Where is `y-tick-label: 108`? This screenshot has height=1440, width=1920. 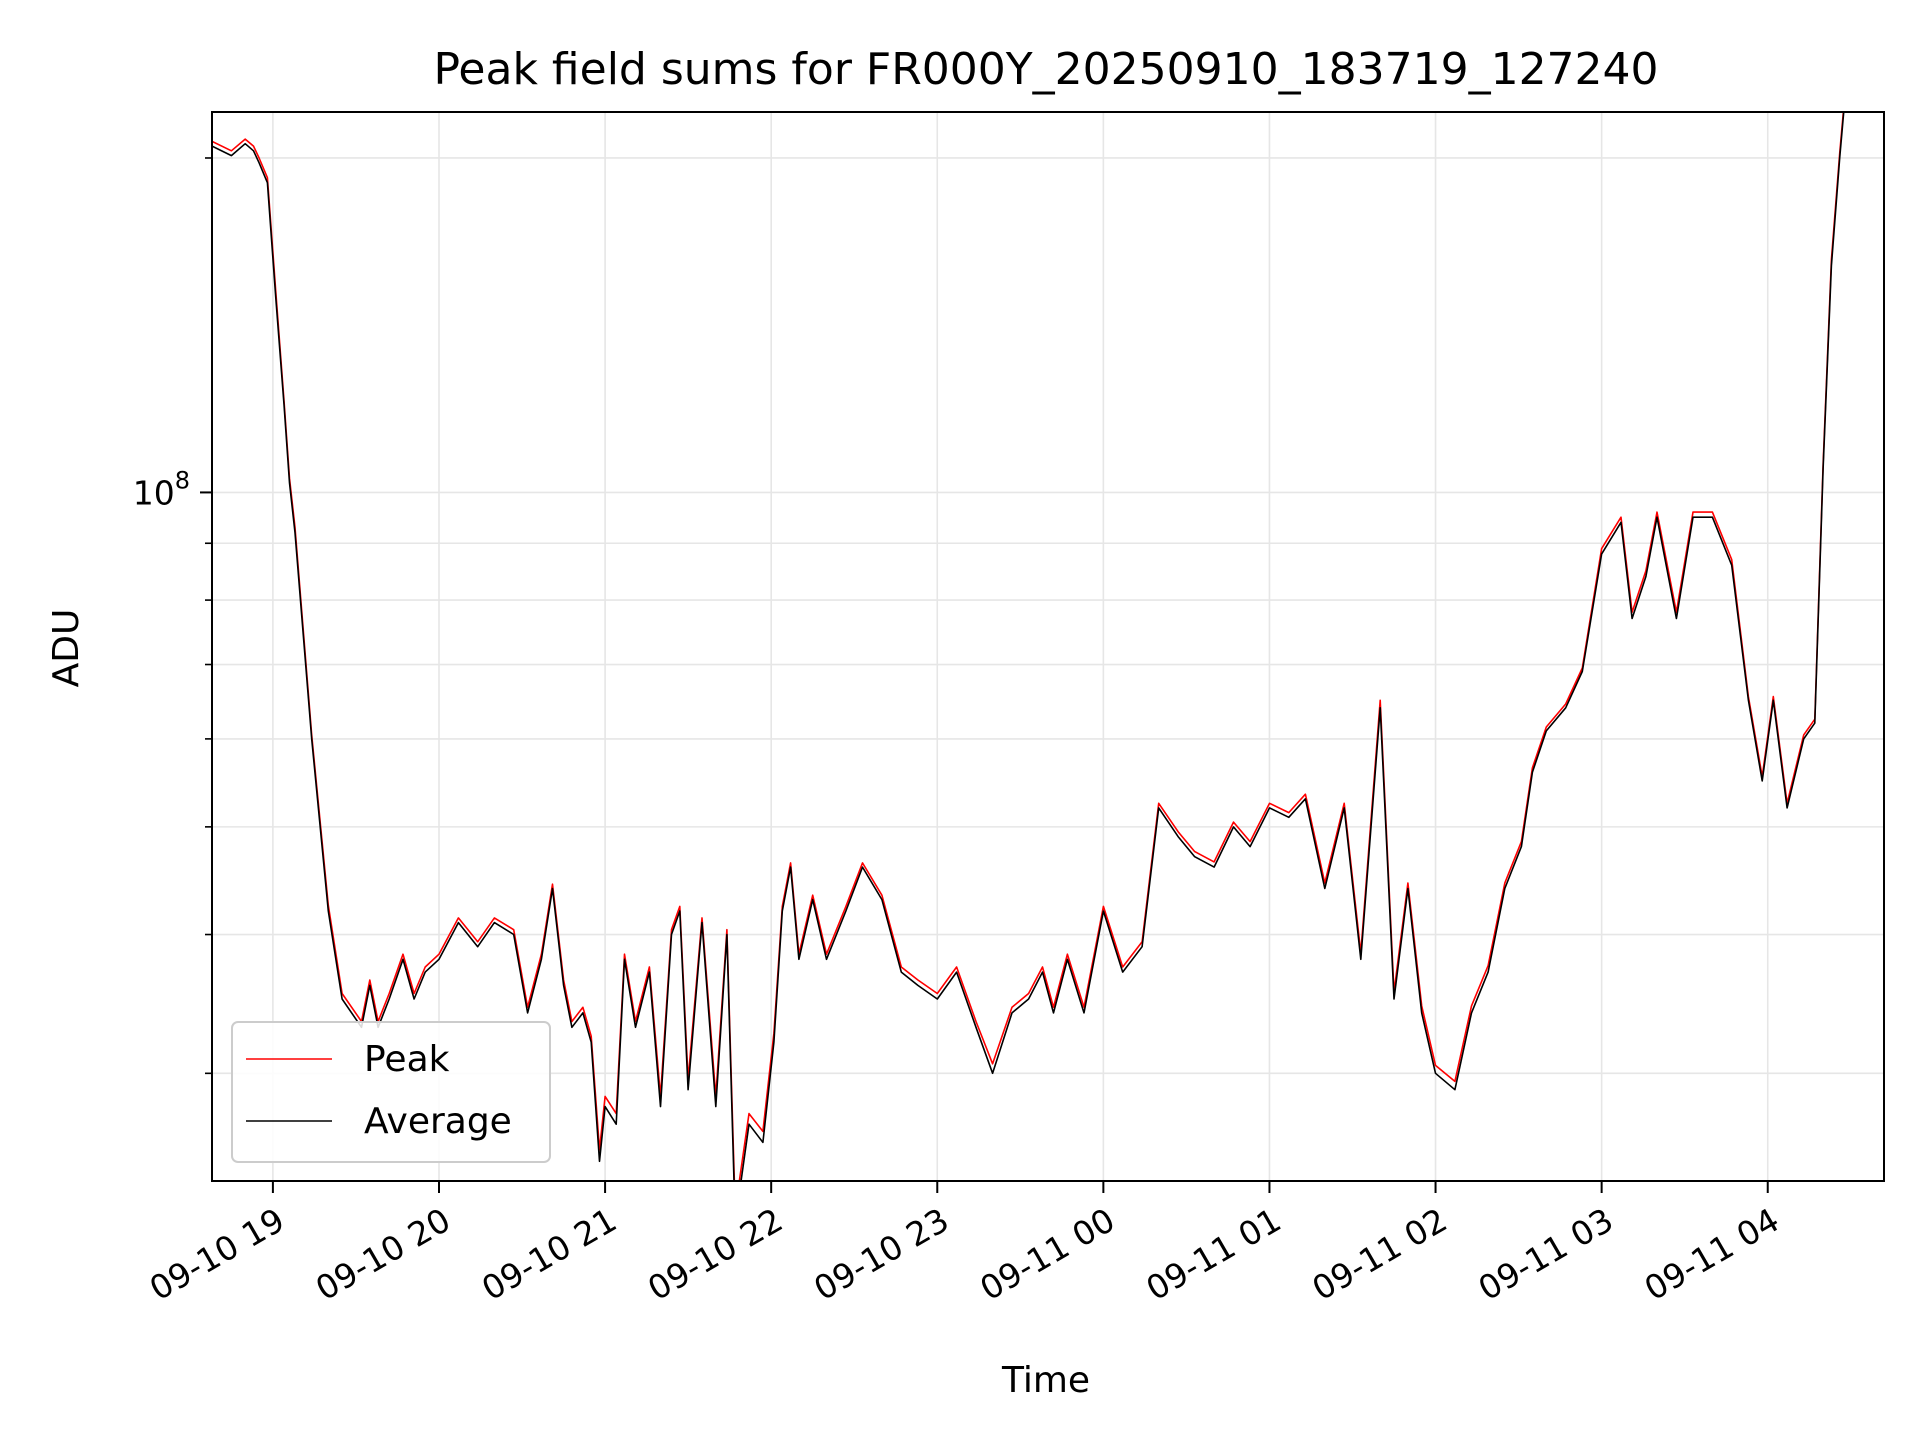 y-tick-label: 108 is located at coordinates (161, 489).